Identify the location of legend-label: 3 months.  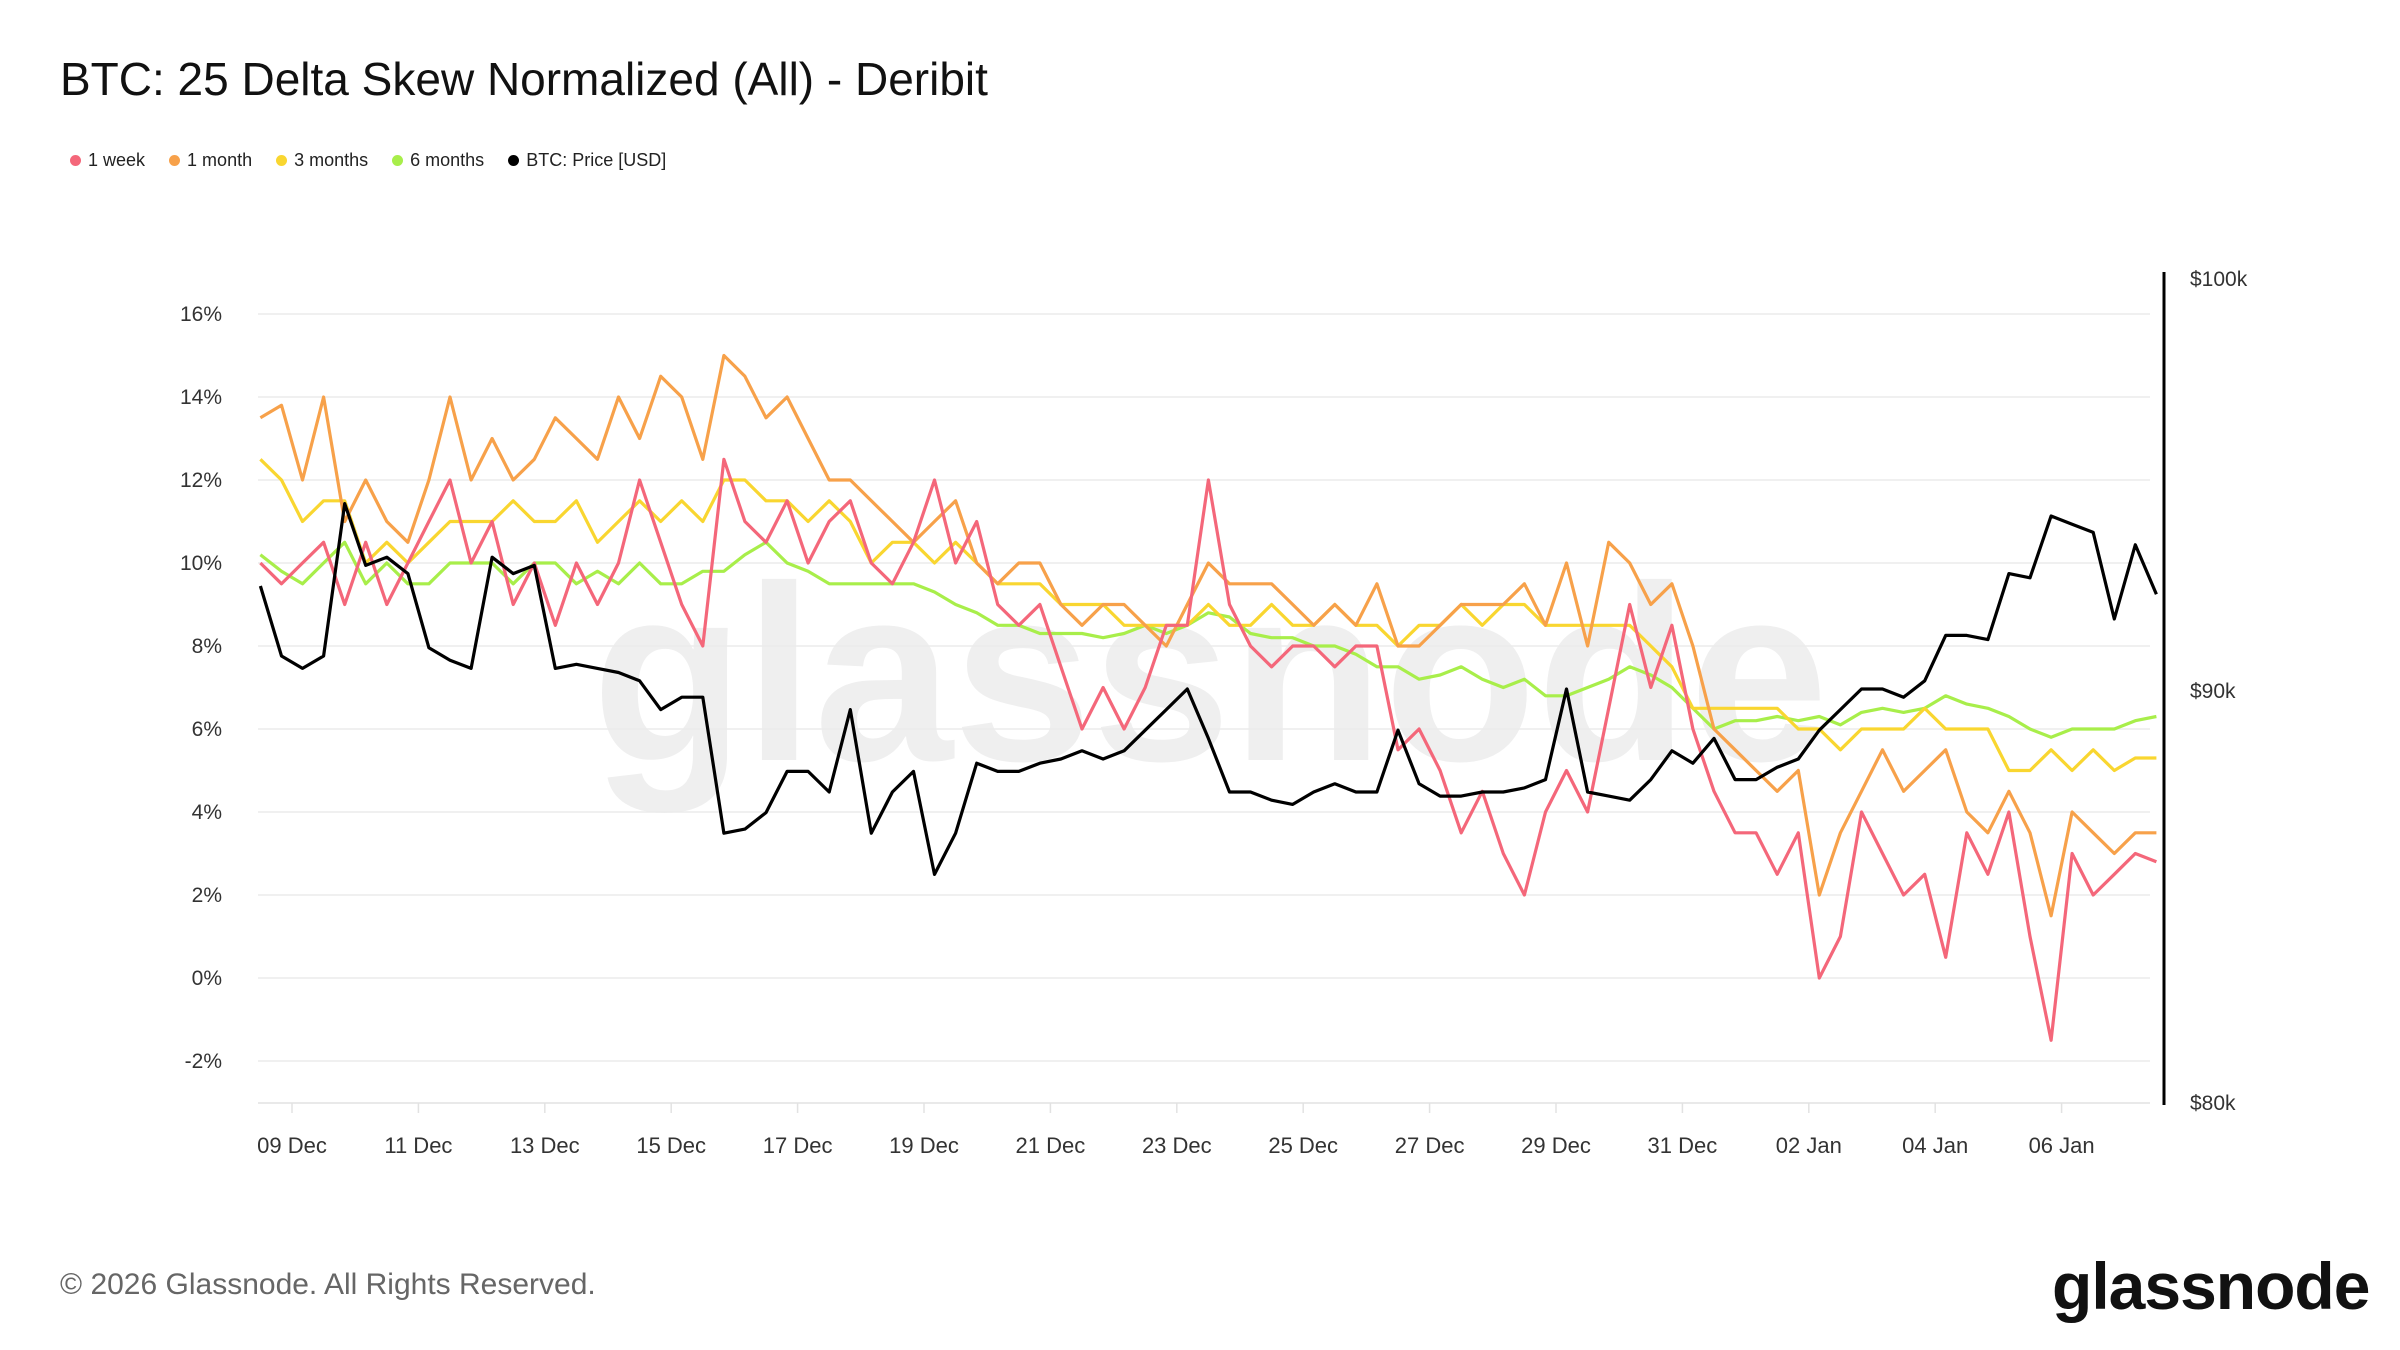
(331, 160).